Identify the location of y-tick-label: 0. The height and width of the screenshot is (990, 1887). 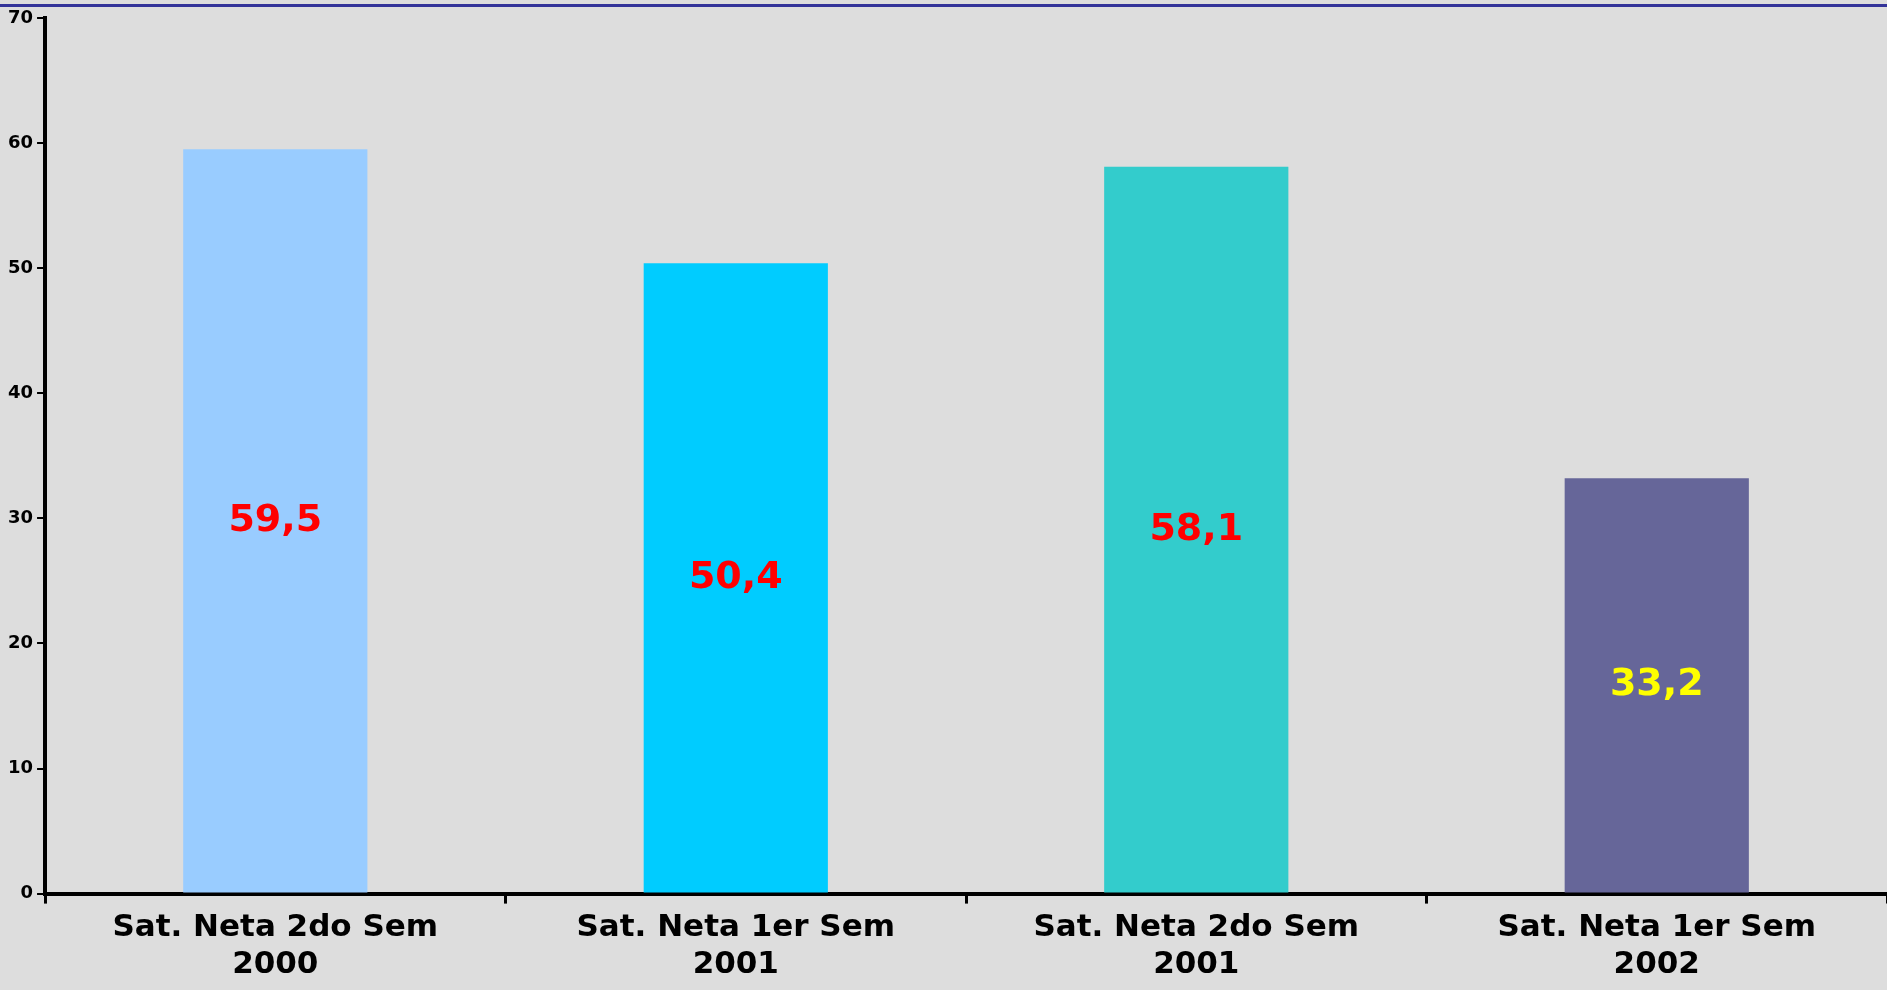
(27, 892).